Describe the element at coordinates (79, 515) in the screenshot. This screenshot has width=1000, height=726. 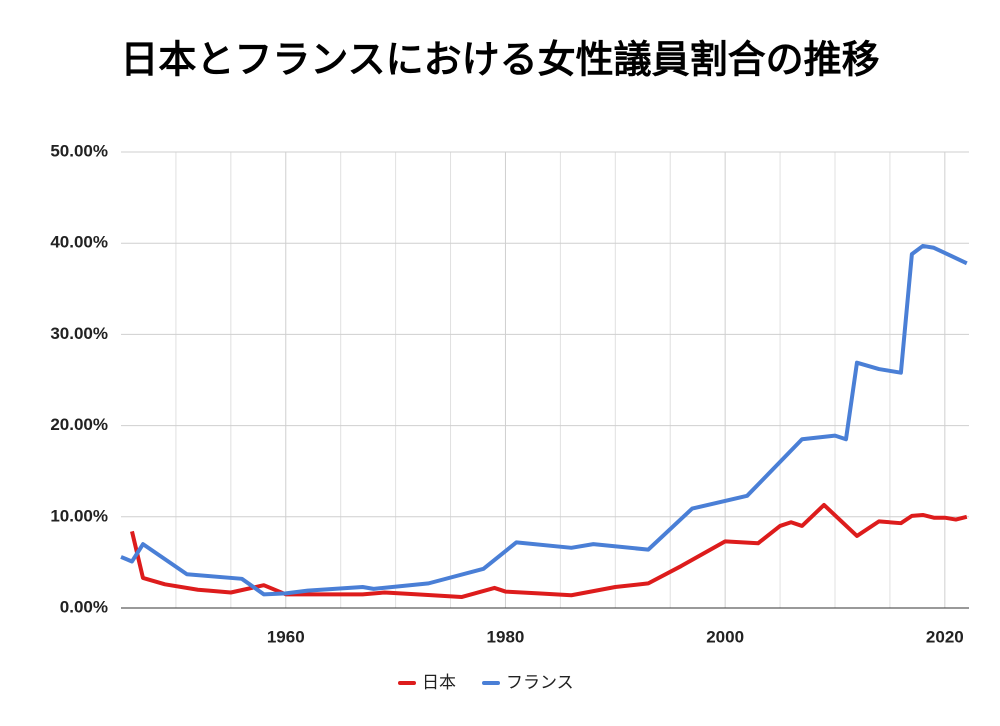
I see `y-tick-label: 10.00%` at that location.